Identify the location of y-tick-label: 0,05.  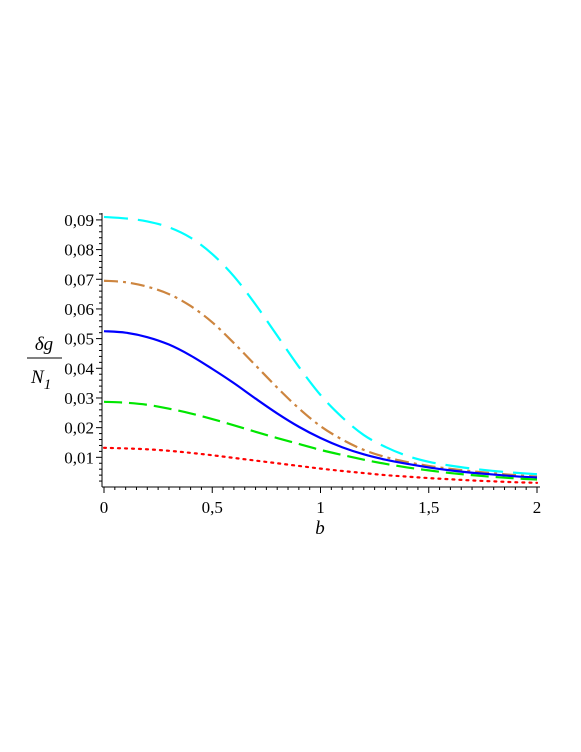
(79, 339).